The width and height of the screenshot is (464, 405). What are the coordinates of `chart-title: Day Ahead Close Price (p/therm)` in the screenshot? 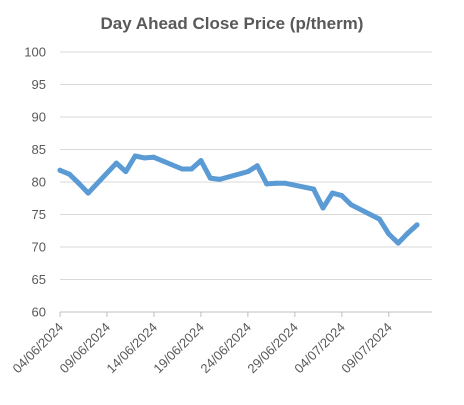 It's located at (232, 23).